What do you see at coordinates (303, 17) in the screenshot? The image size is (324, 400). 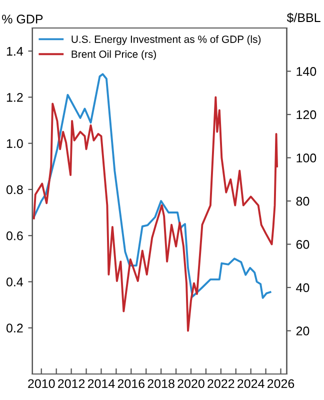 I see `y2-axis-title: $/BBL` at bounding box center [303, 17].